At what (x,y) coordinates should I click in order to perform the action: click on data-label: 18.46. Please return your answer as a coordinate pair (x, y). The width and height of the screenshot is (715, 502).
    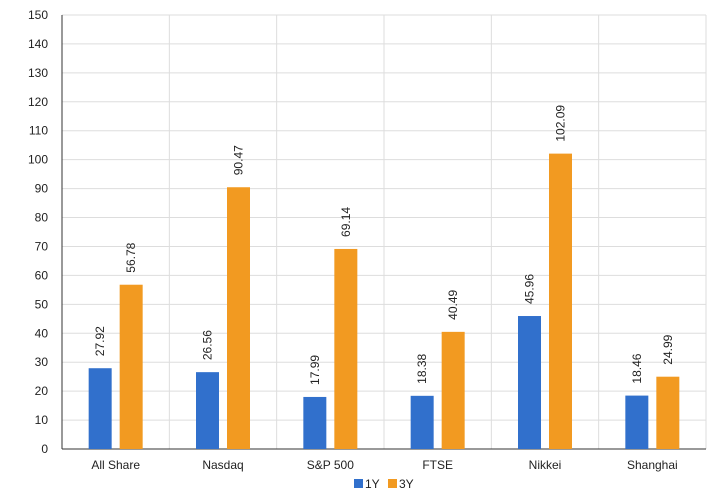
    Looking at the image, I should click on (637, 368).